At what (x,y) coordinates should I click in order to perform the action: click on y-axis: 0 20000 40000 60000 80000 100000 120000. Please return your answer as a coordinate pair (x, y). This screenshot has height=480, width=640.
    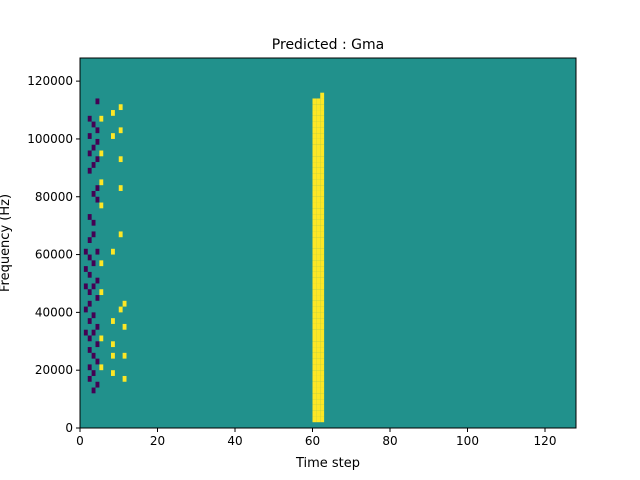
    Looking at the image, I should click on (53, 254).